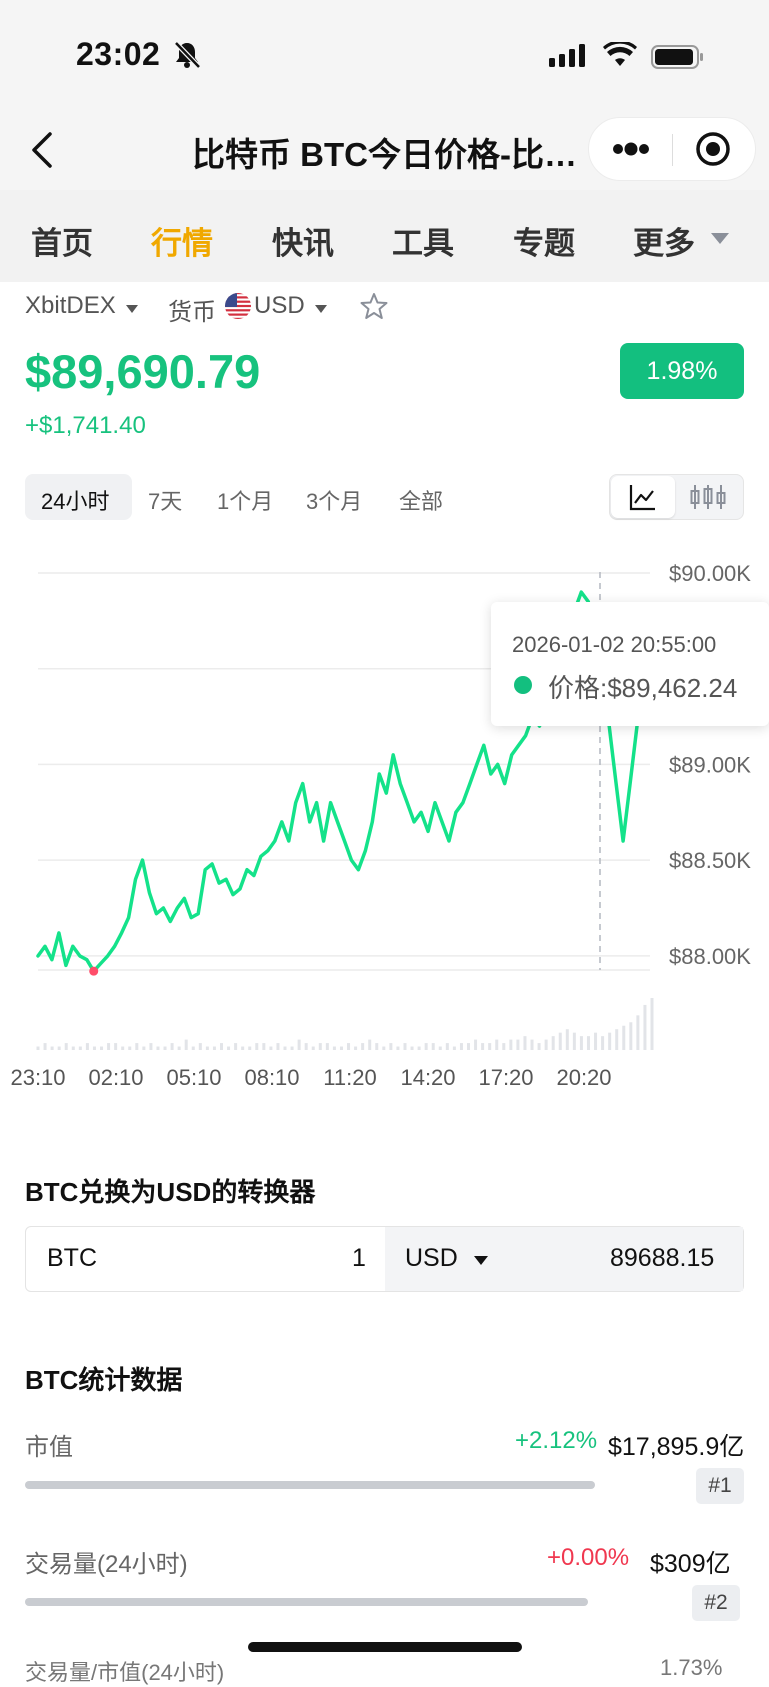  What do you see at coordinates (384, 1259) in the screenshot?
I see `converter-box` at bounding box center [384, 1259].